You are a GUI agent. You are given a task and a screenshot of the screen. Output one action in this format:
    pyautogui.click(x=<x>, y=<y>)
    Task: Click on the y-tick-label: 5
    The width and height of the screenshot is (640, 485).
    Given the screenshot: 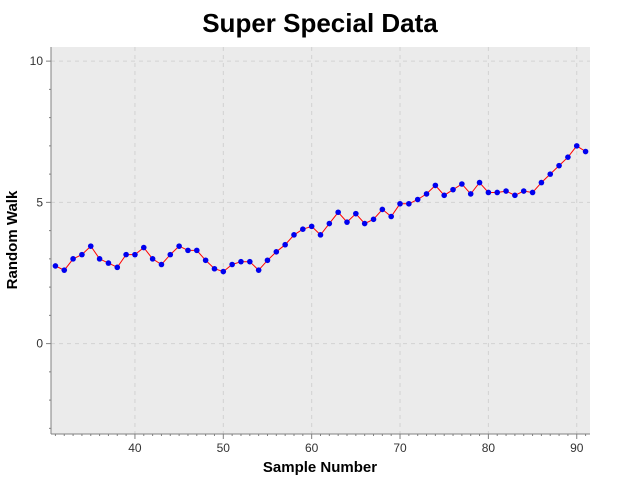 What is the action you would take?
    pyautogui.click(x=39, y=202)
    